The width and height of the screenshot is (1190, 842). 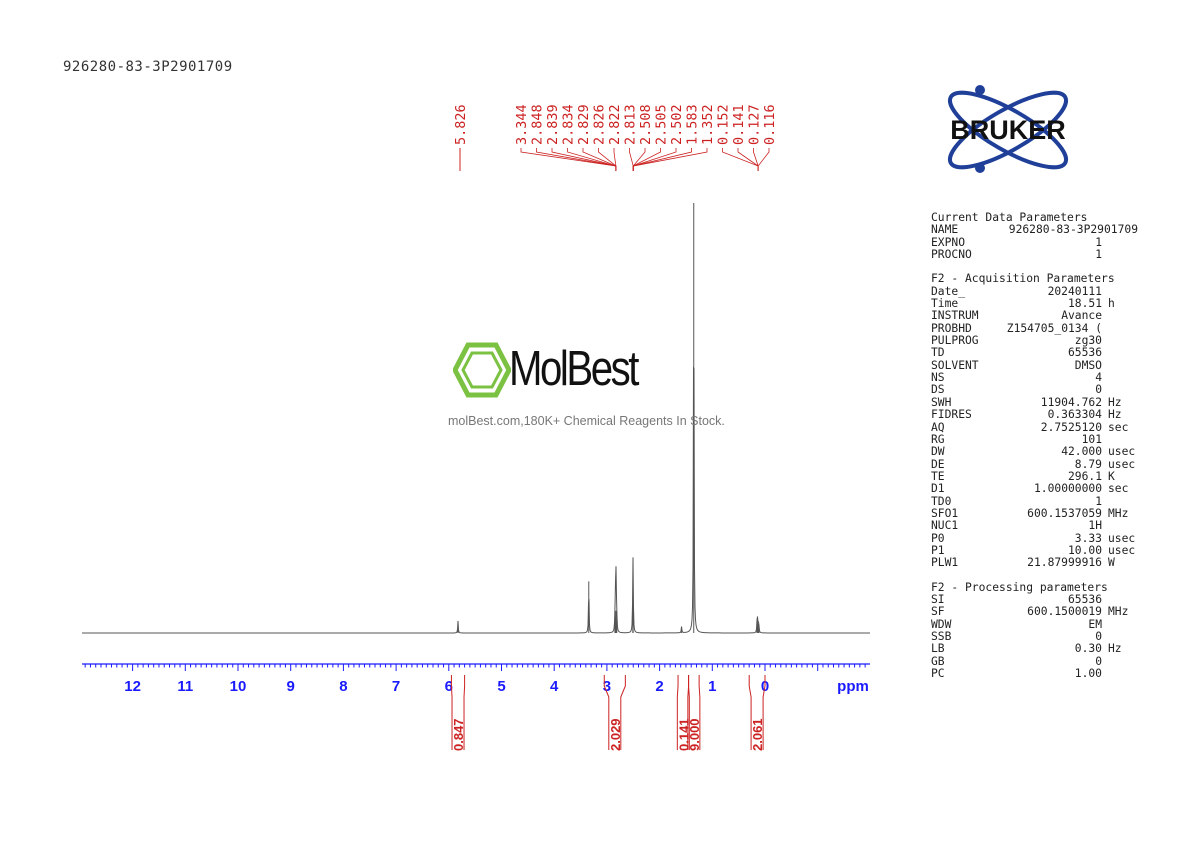 I want to click on param-value: 0, so click(x=1098, y=661).